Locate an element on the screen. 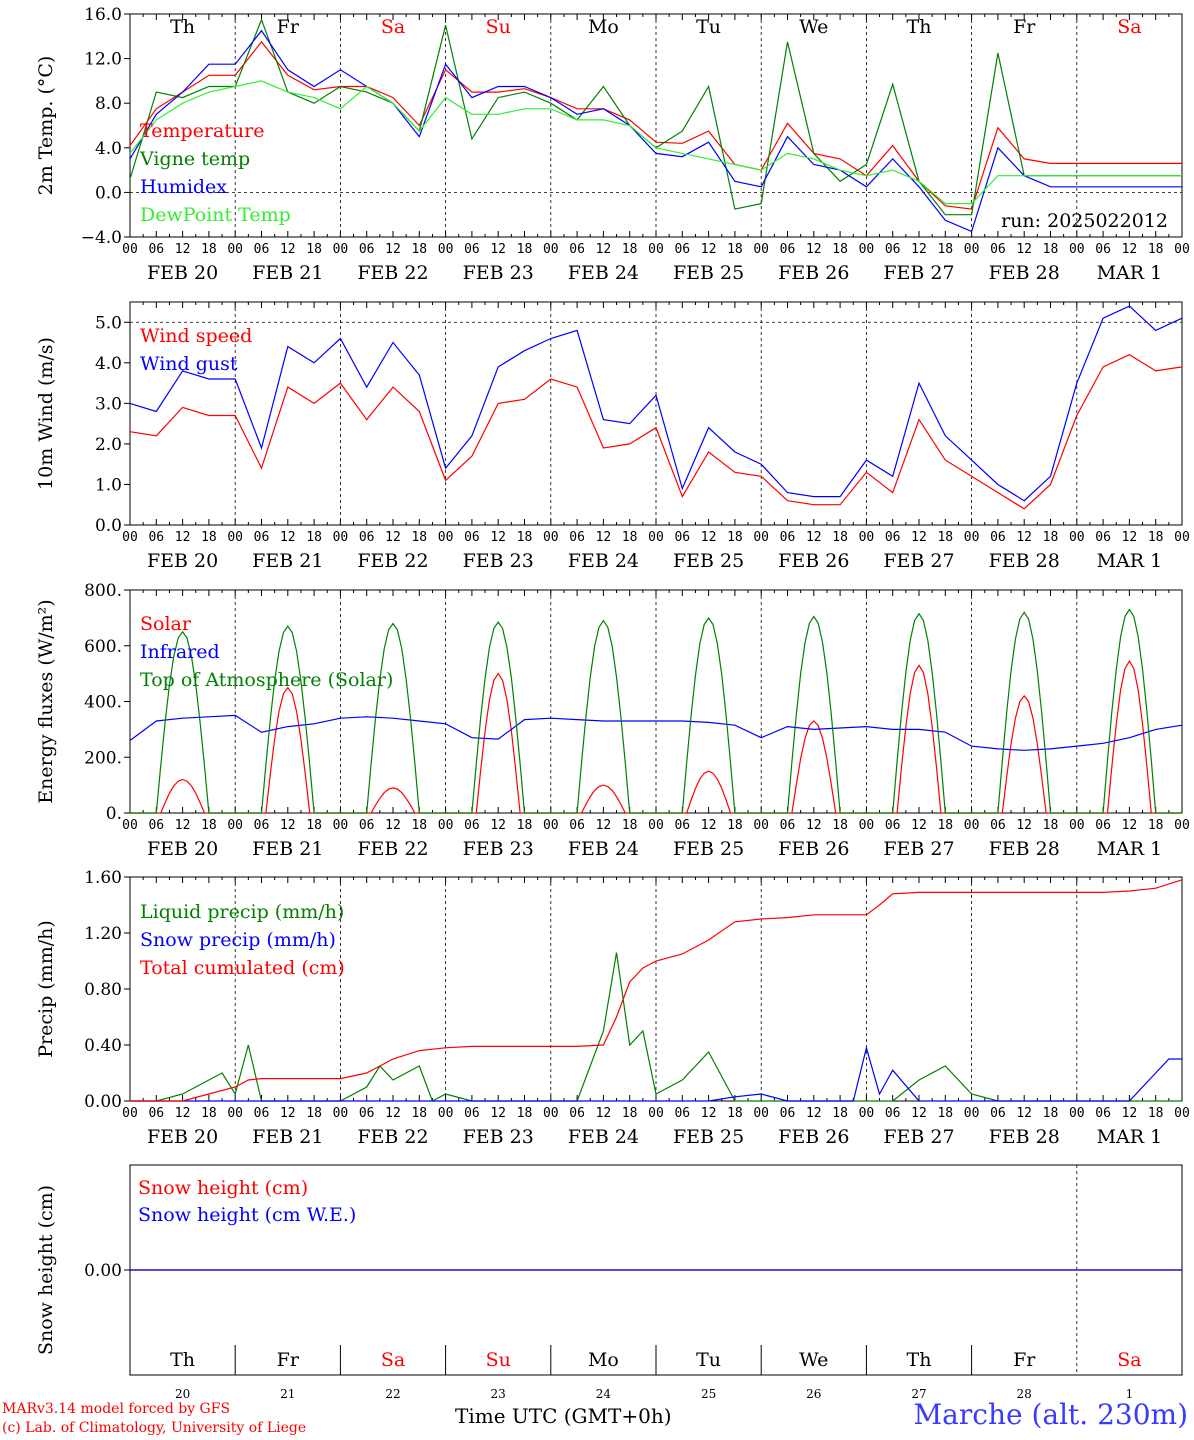  series-line-temperature is located at coordinates (655, 125).